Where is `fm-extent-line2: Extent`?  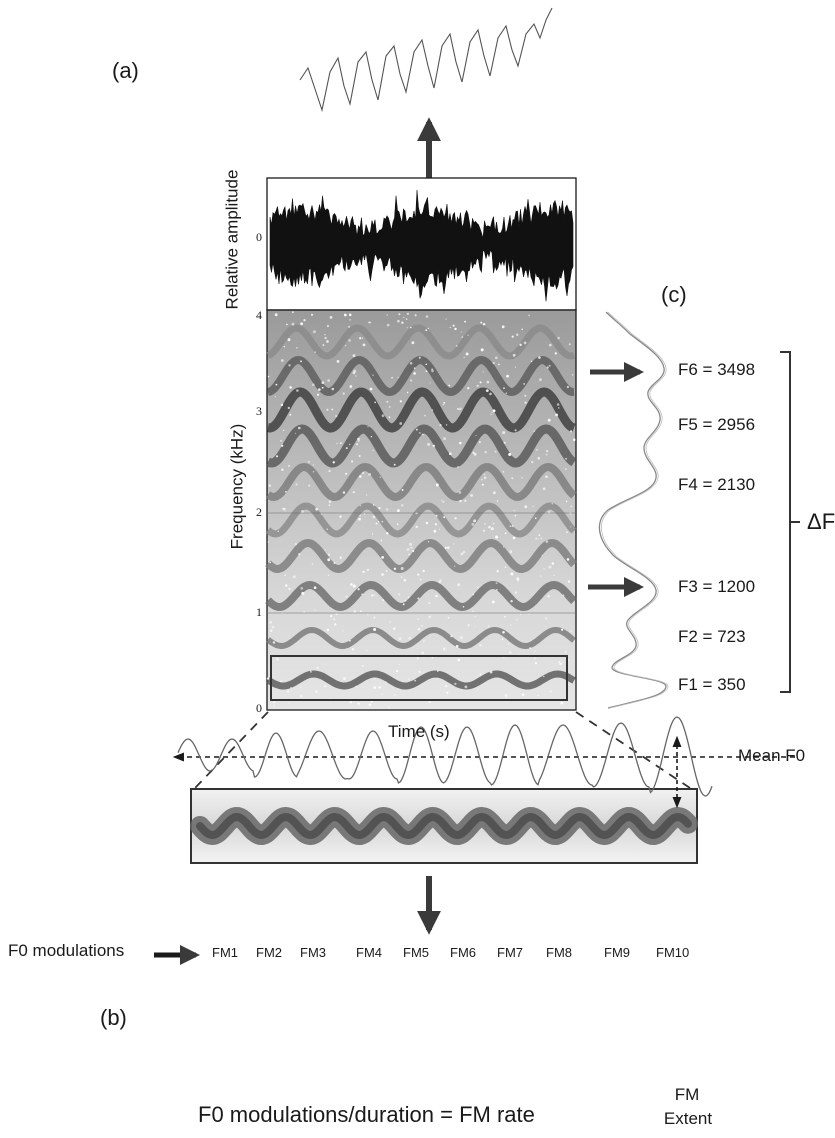
fm-extent-line2: Extent is located at coordinates (688, 1118).